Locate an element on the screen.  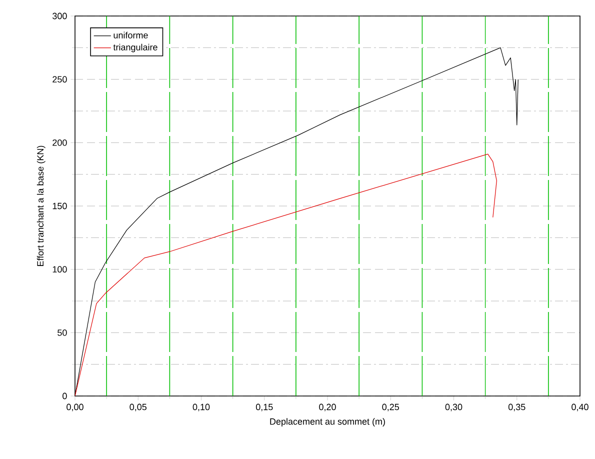
y-tick-label: 200 is located at coordinates (59, 142).